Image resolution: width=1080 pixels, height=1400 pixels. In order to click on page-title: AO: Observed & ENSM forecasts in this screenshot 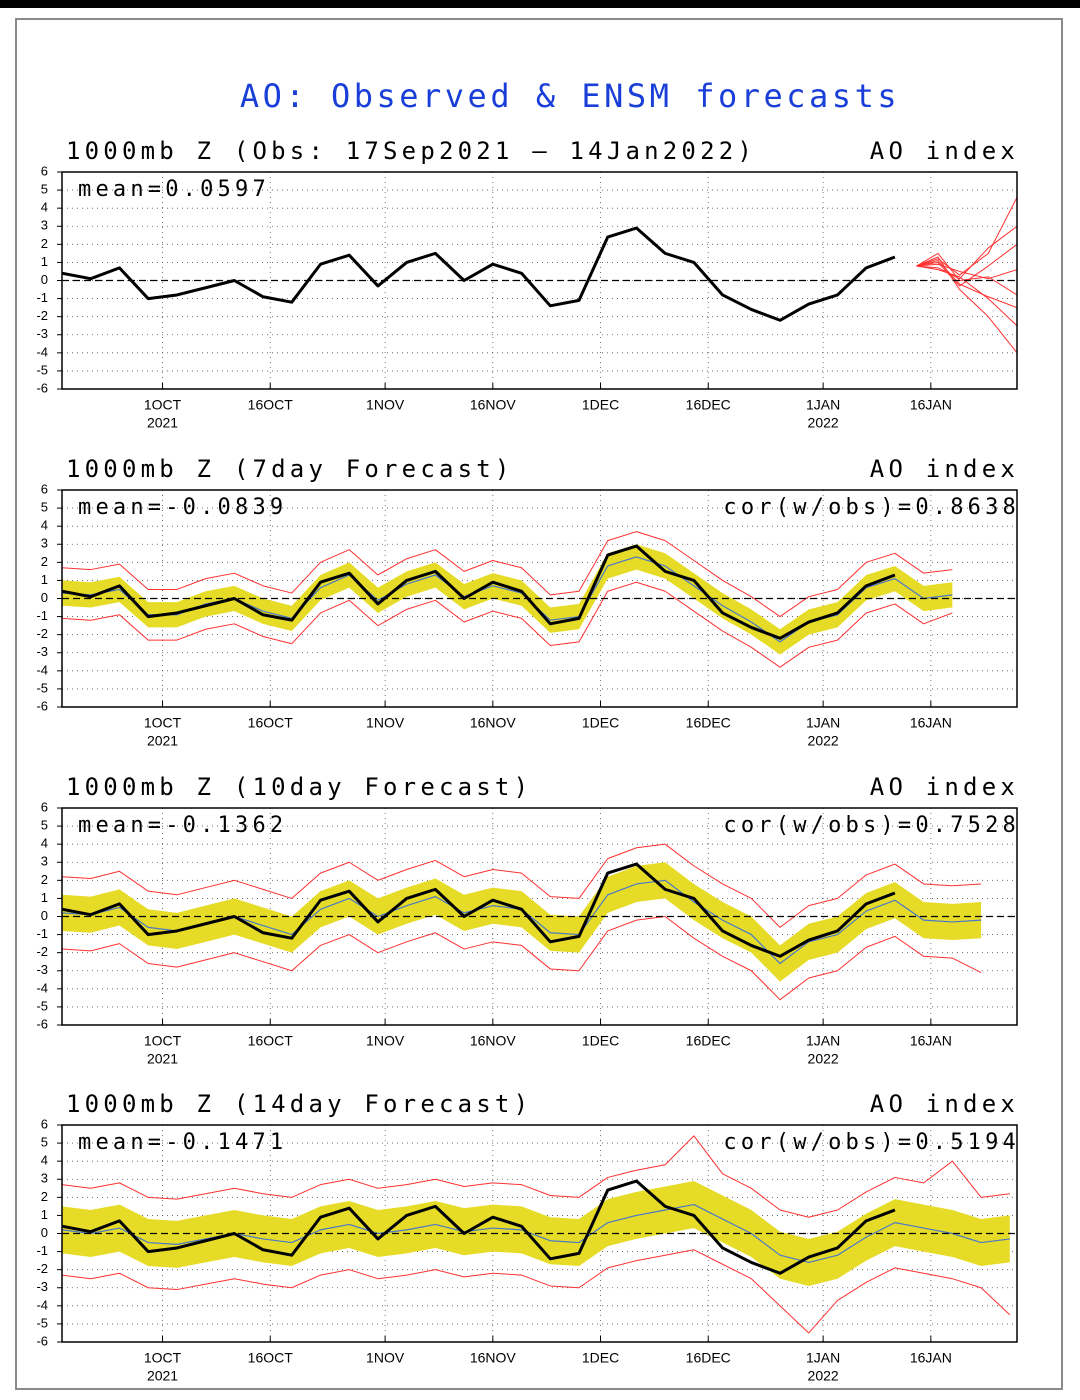, I will do `click(570, 96)`.